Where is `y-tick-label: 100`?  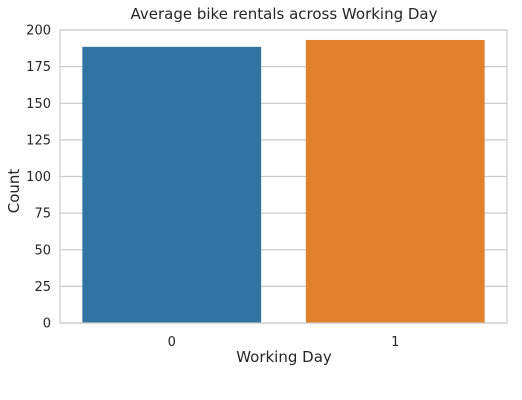 y-tick-label: 100 is located at coordinates (38, 177).